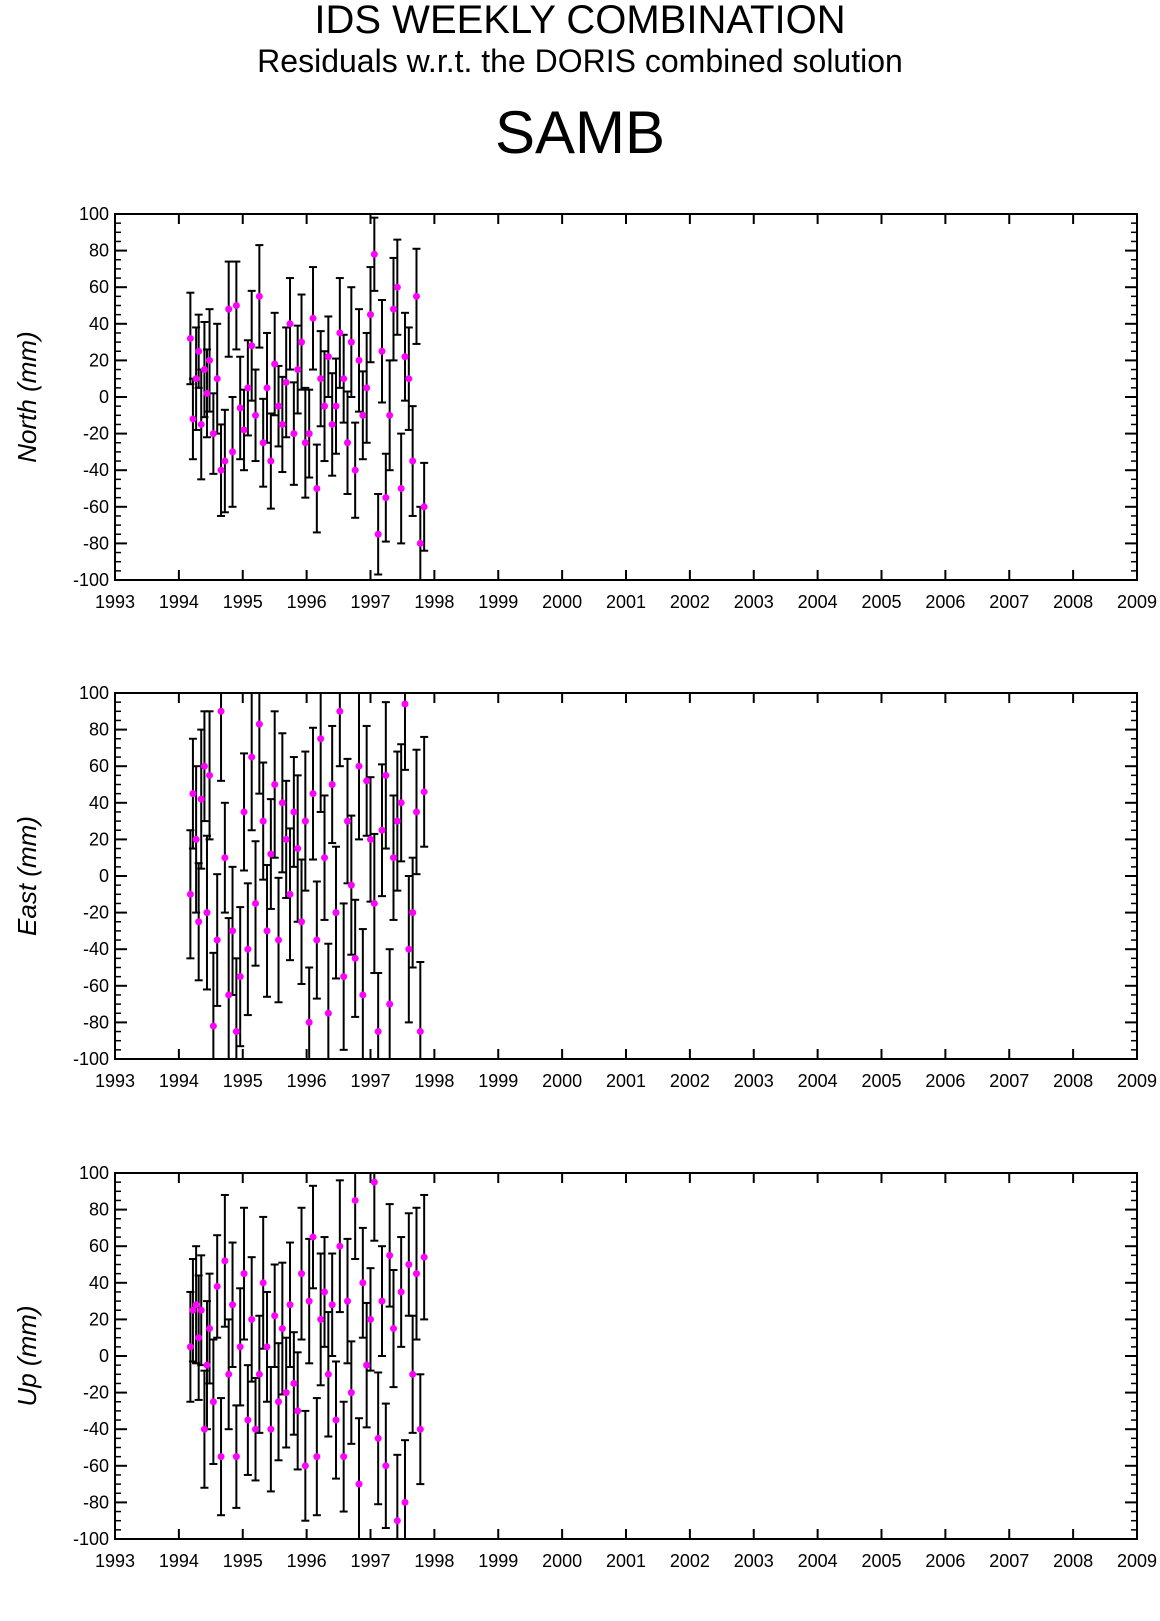  Describe the element at coordinates (96, 1393) in the screenshot. I see `up-ytick-label: -20` at that location.